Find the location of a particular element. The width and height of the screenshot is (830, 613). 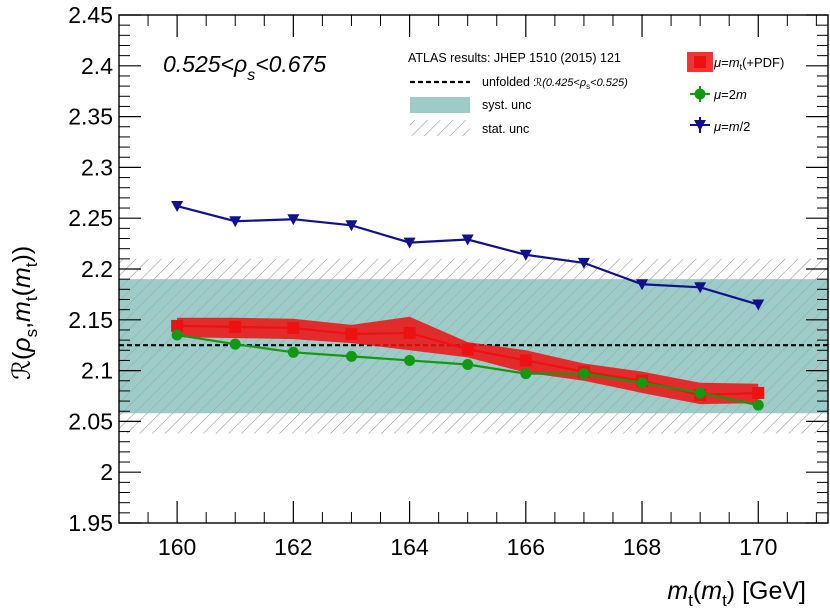

x-tick-label: 170 is located at coordinates (758, 547).